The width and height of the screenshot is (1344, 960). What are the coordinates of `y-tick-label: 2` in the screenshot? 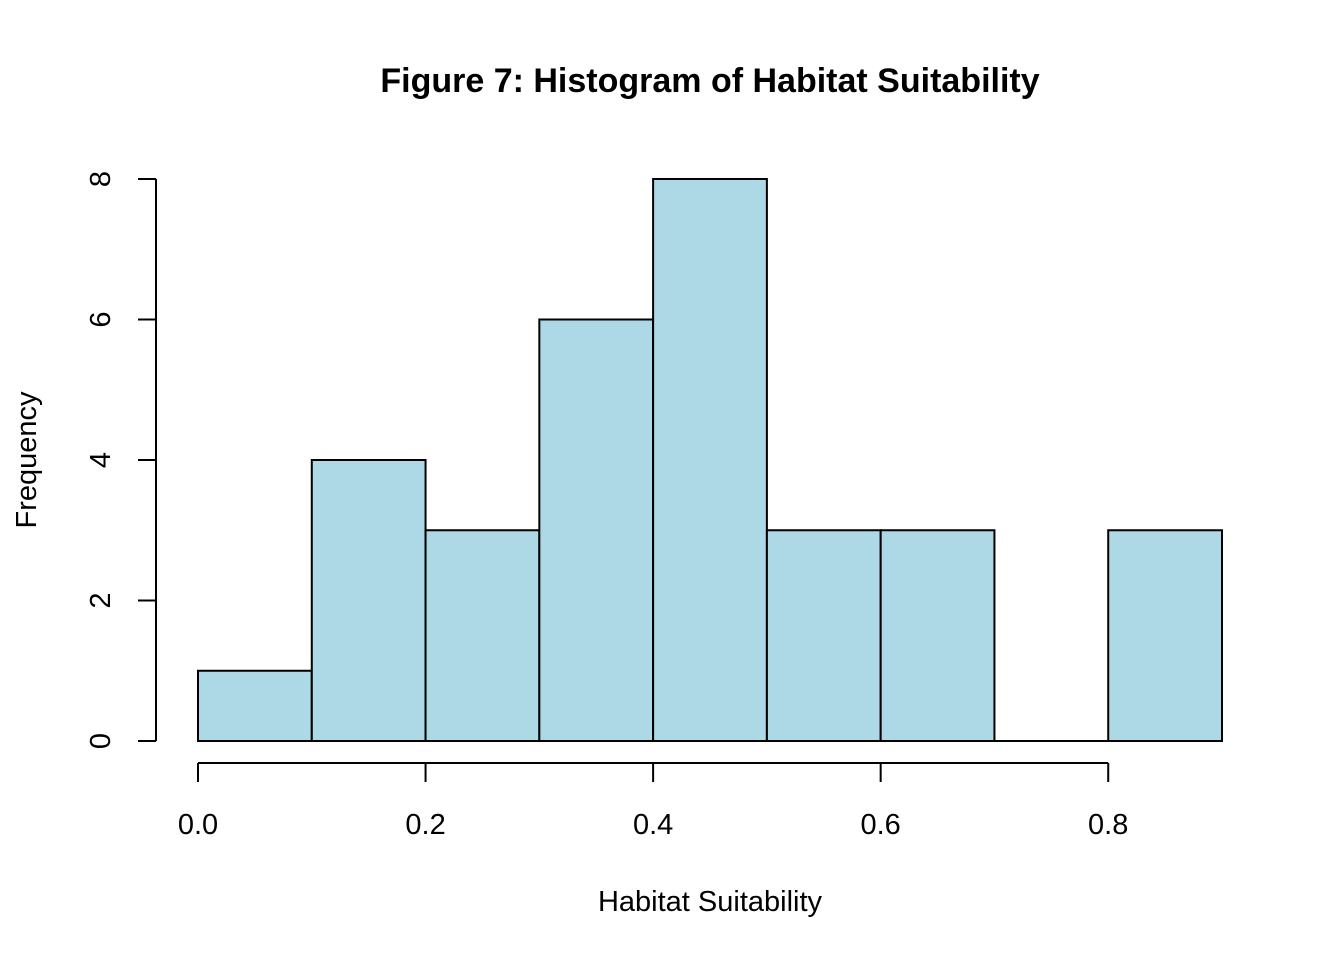 It's located at (101, 600).